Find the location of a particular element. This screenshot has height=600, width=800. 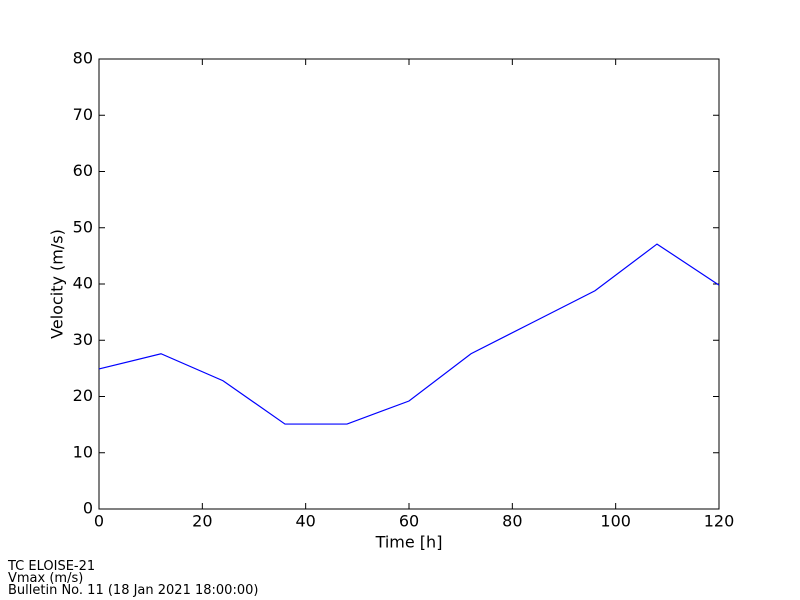

y-tick-label: 60 is located at coordinates (83, 170).